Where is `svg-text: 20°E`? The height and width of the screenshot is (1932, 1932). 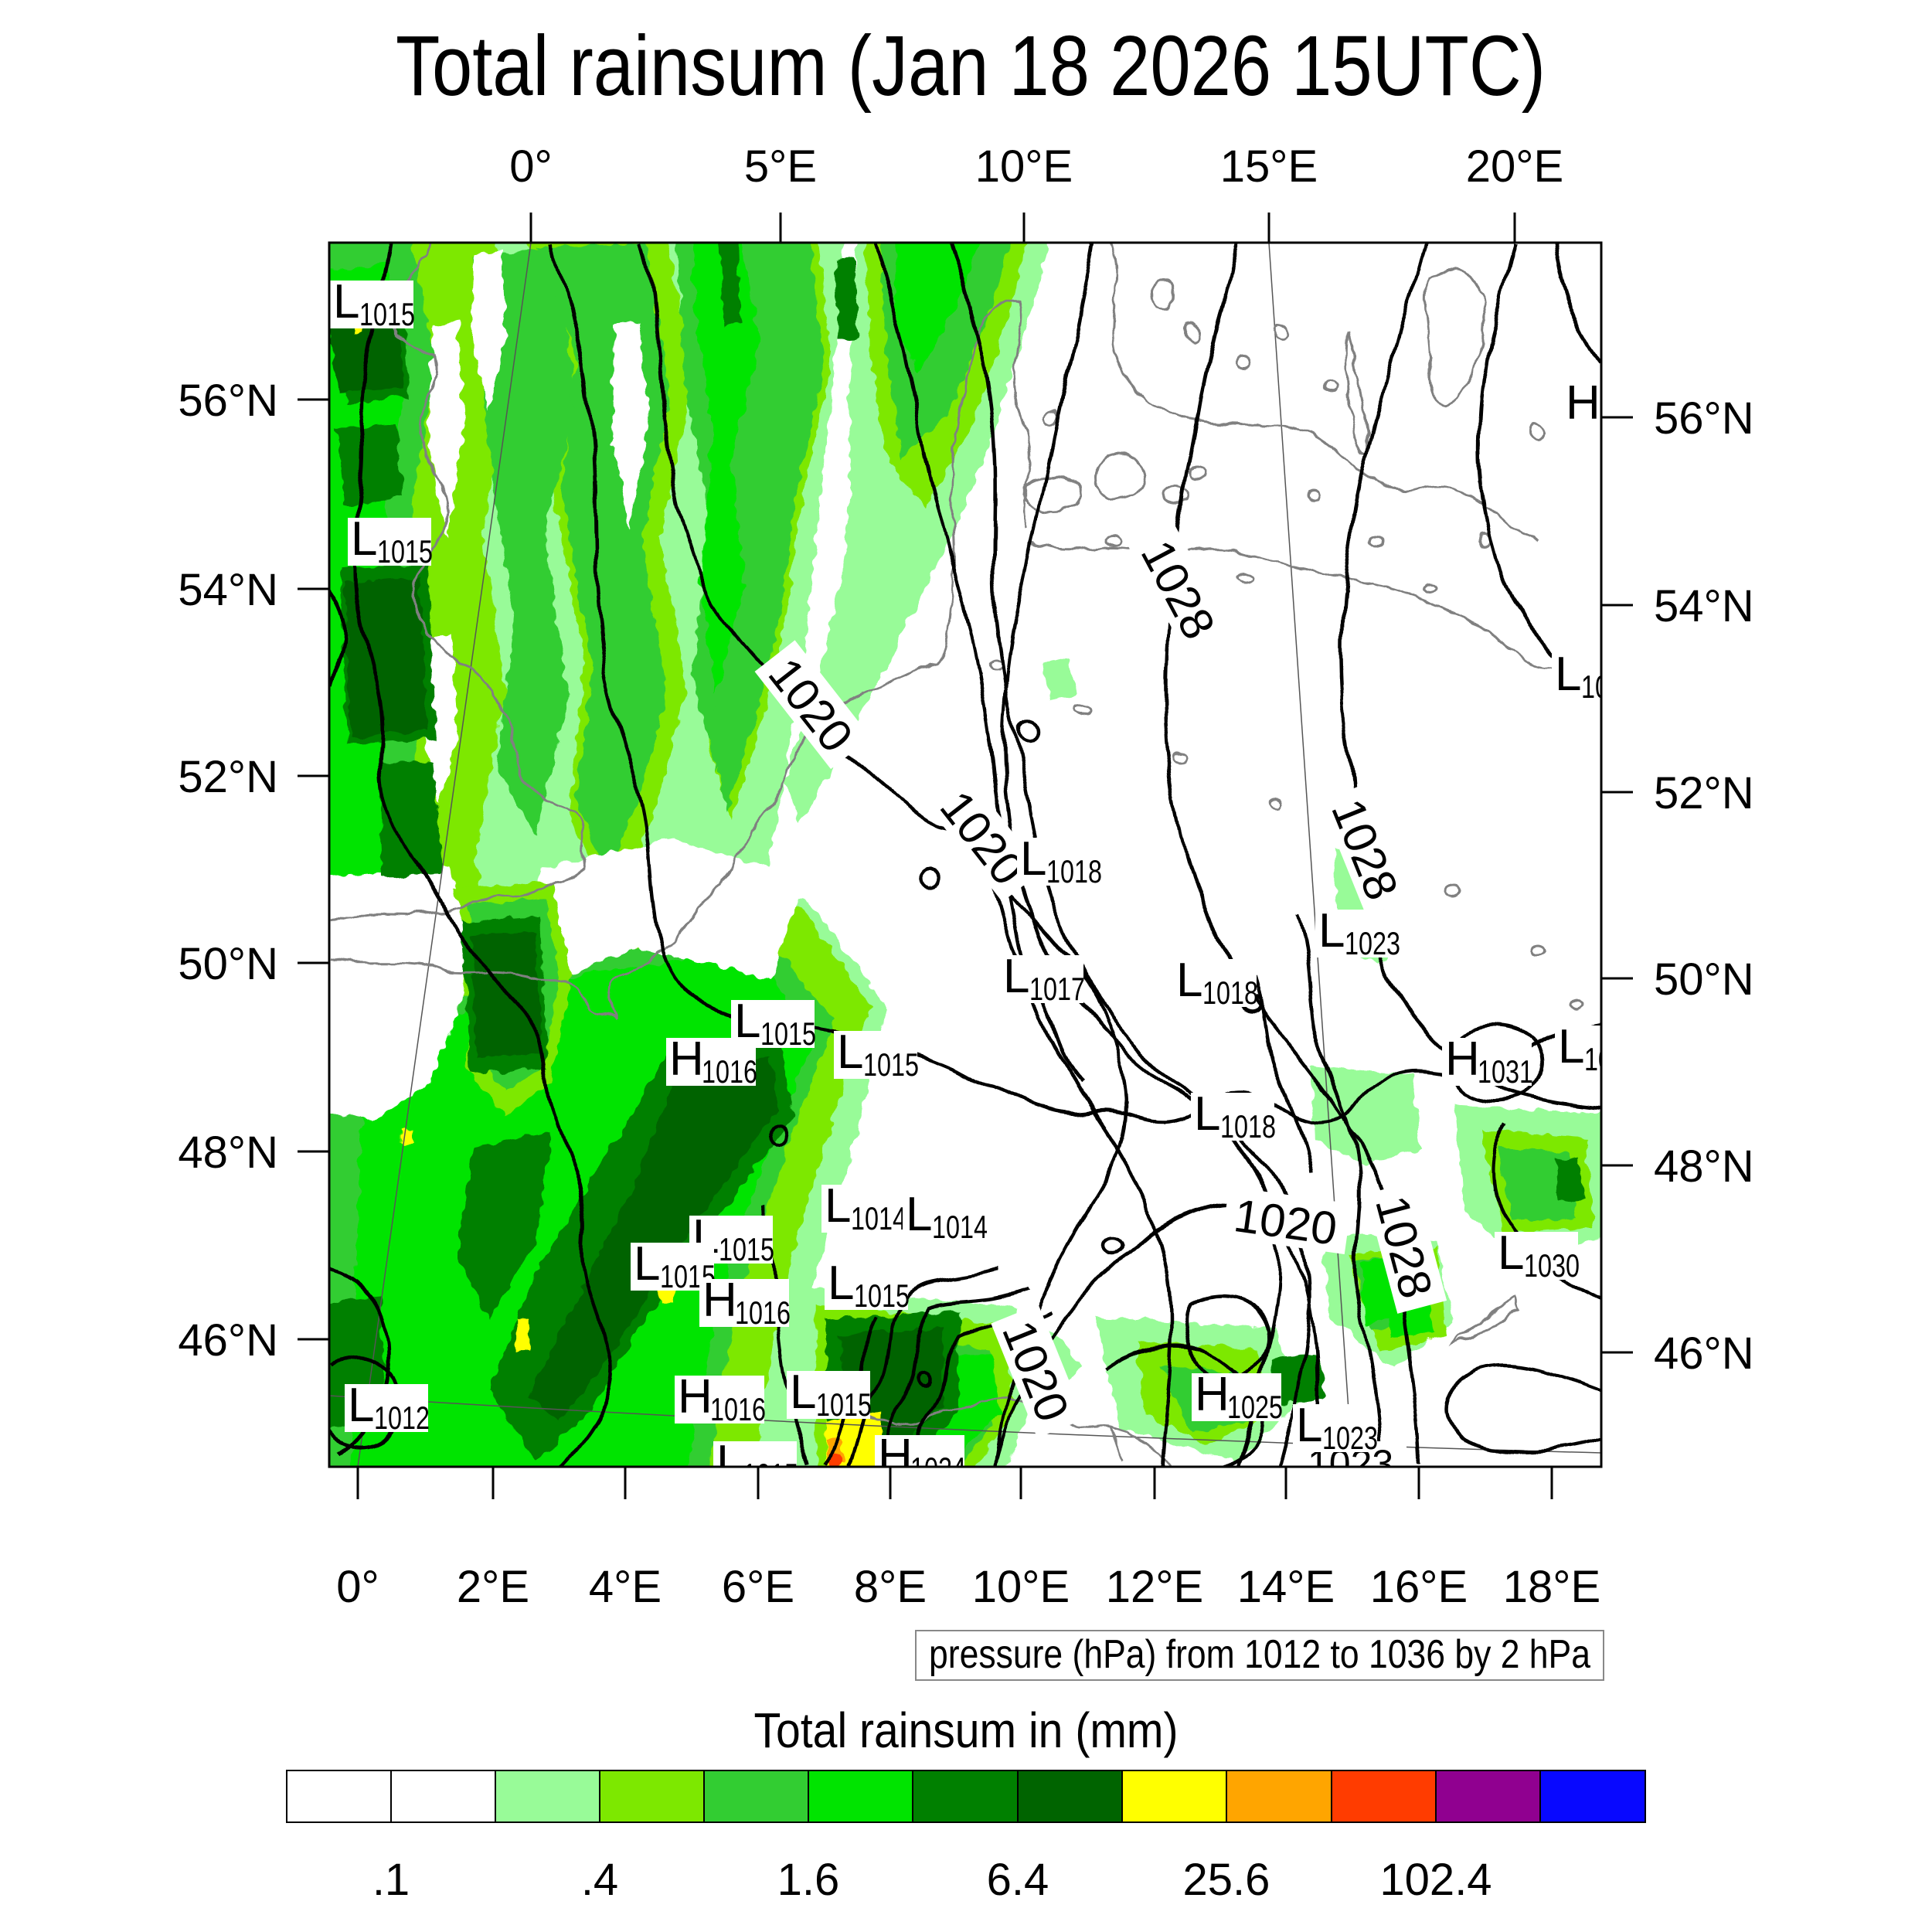 svg-text: 20°E is located at coordinates (1515, 167).